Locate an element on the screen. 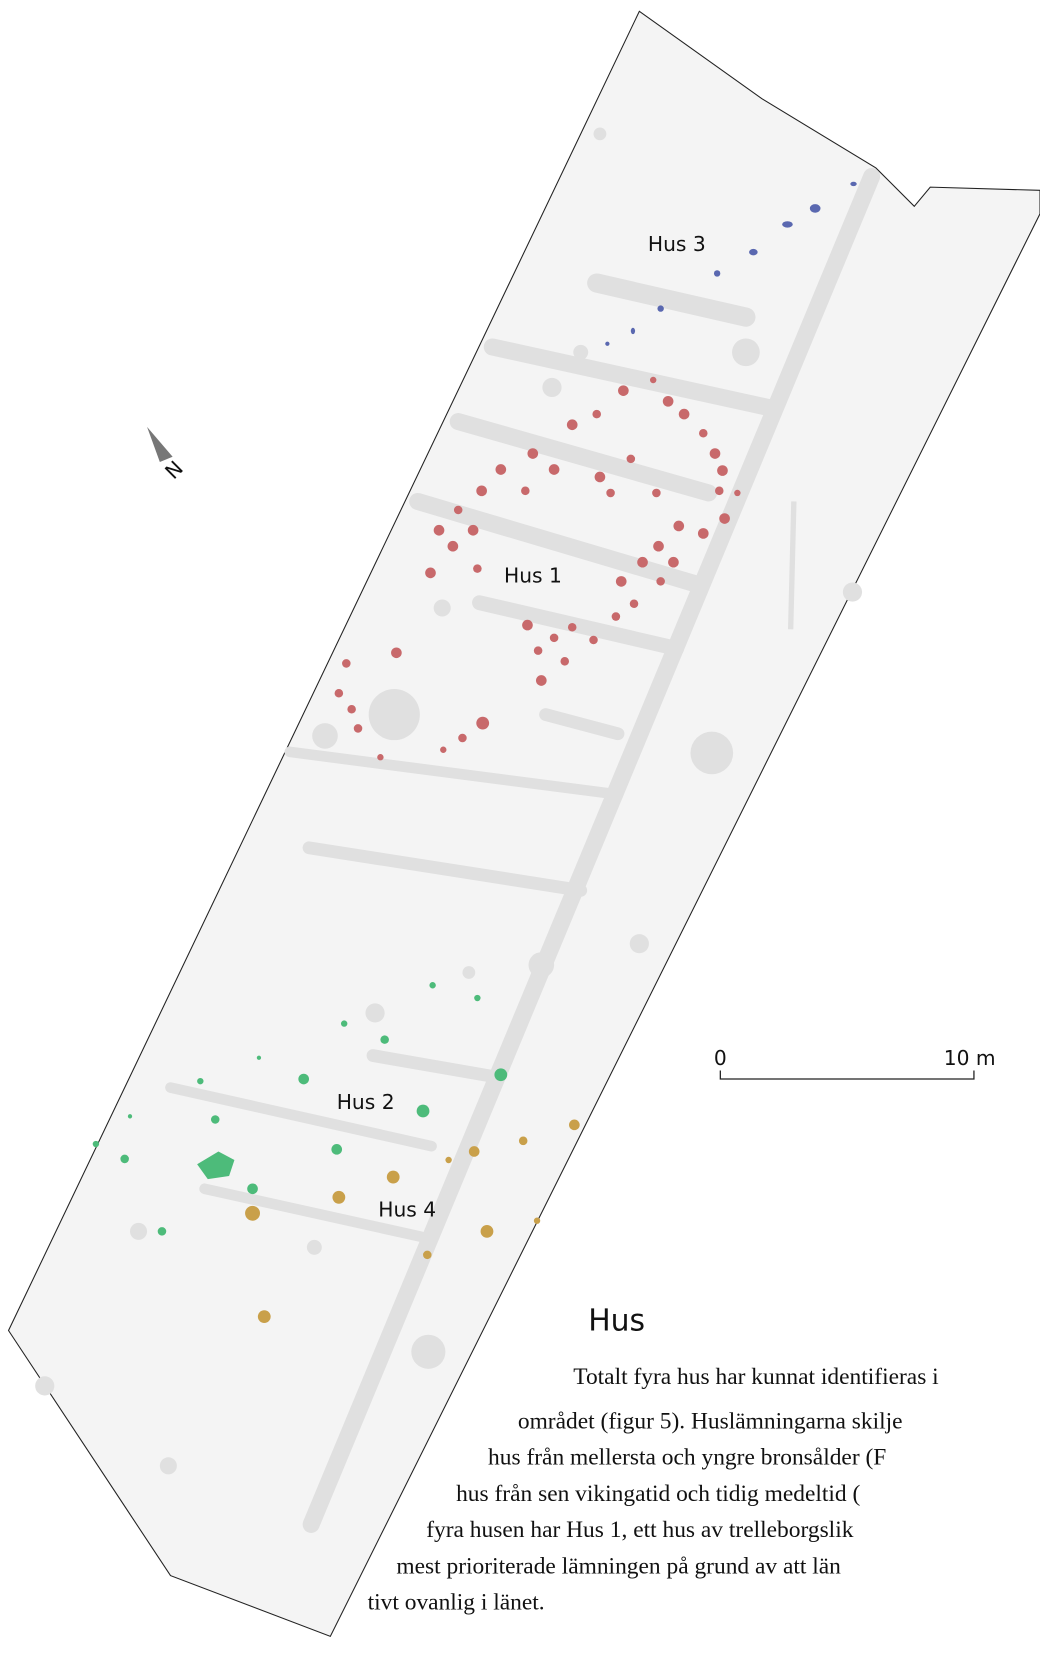  house-label: Hus 1 is located at coordinates (533, 575).